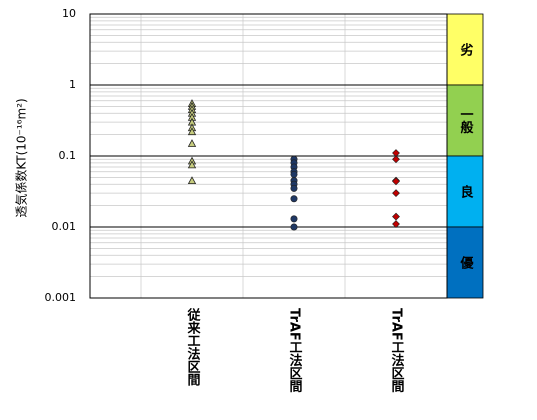  What do you see at coordinates (64, 226) in the screenshot?
I see `y-tick-label: 0.01` at bounding box center [64, 226].